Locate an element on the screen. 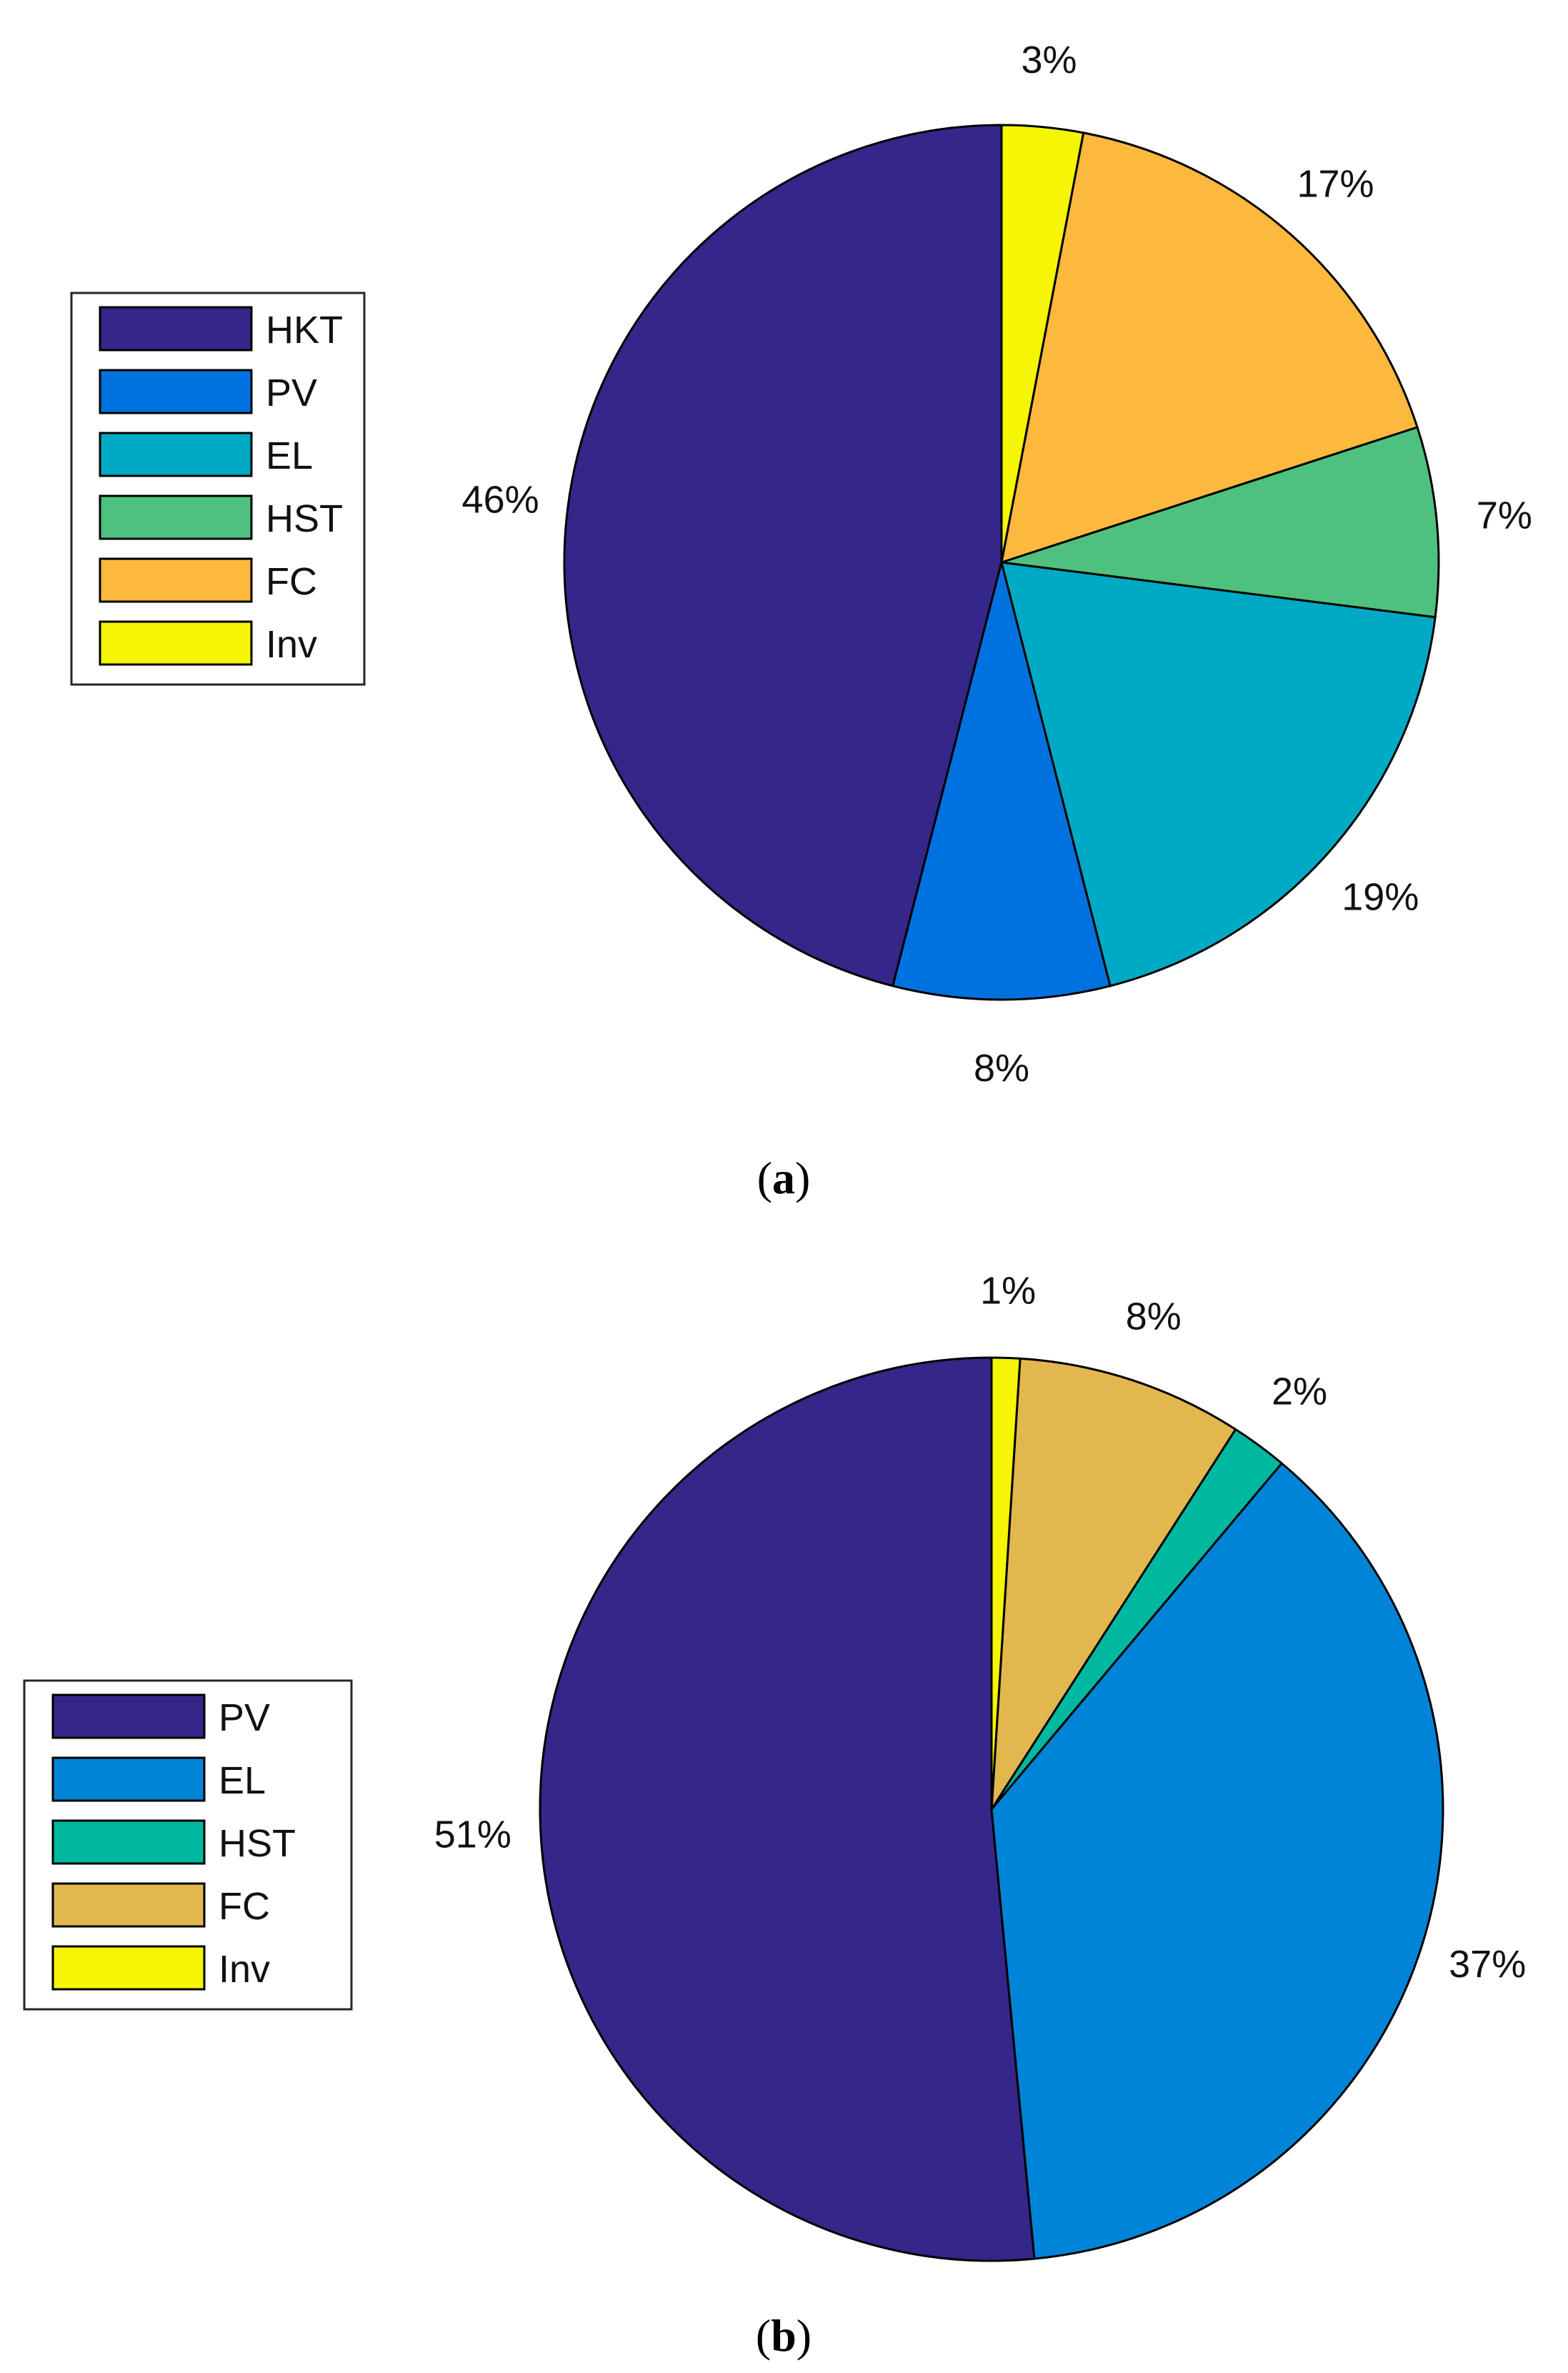  pie-b-legend-swatch-pv is located at coordinates (128, 1716).